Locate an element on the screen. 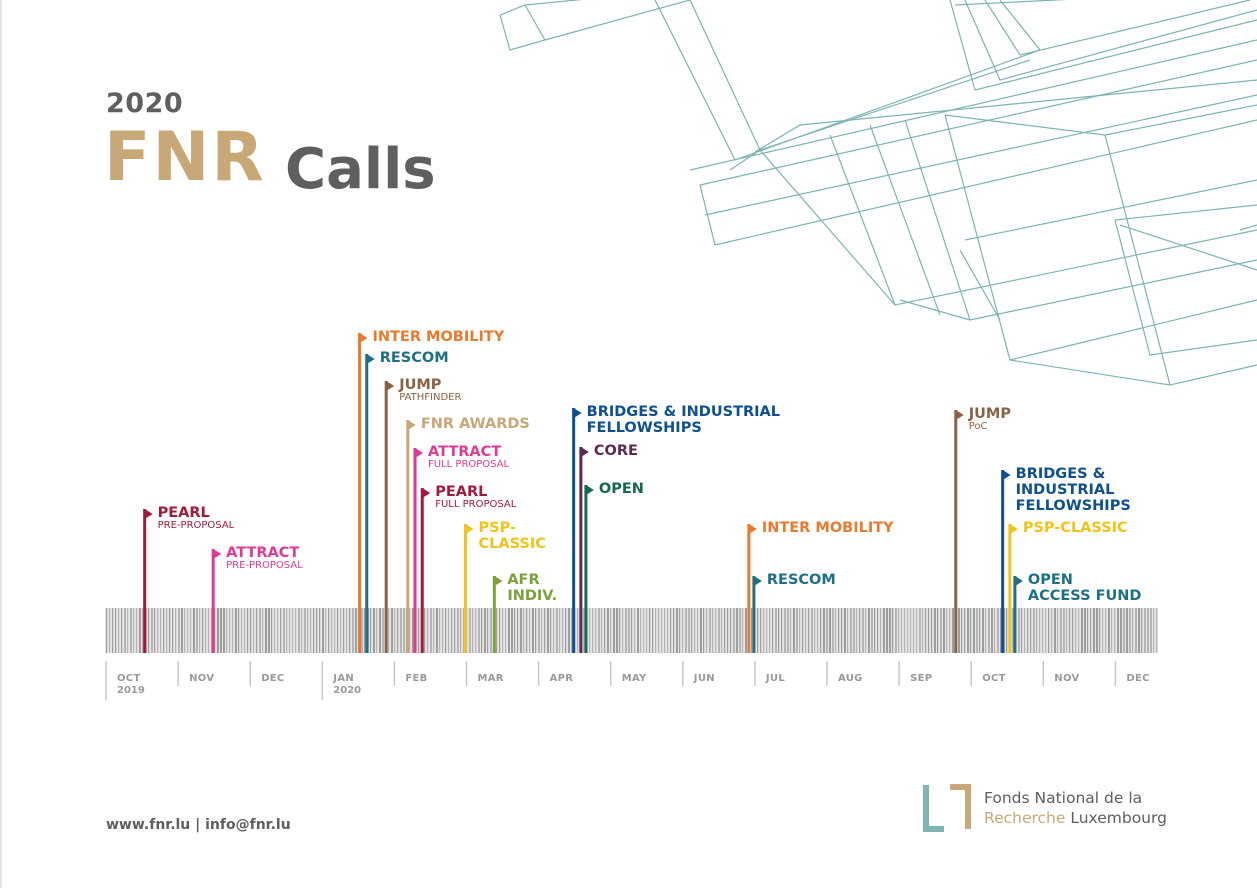  month-label: AUG is located at coordinates (850, 678).